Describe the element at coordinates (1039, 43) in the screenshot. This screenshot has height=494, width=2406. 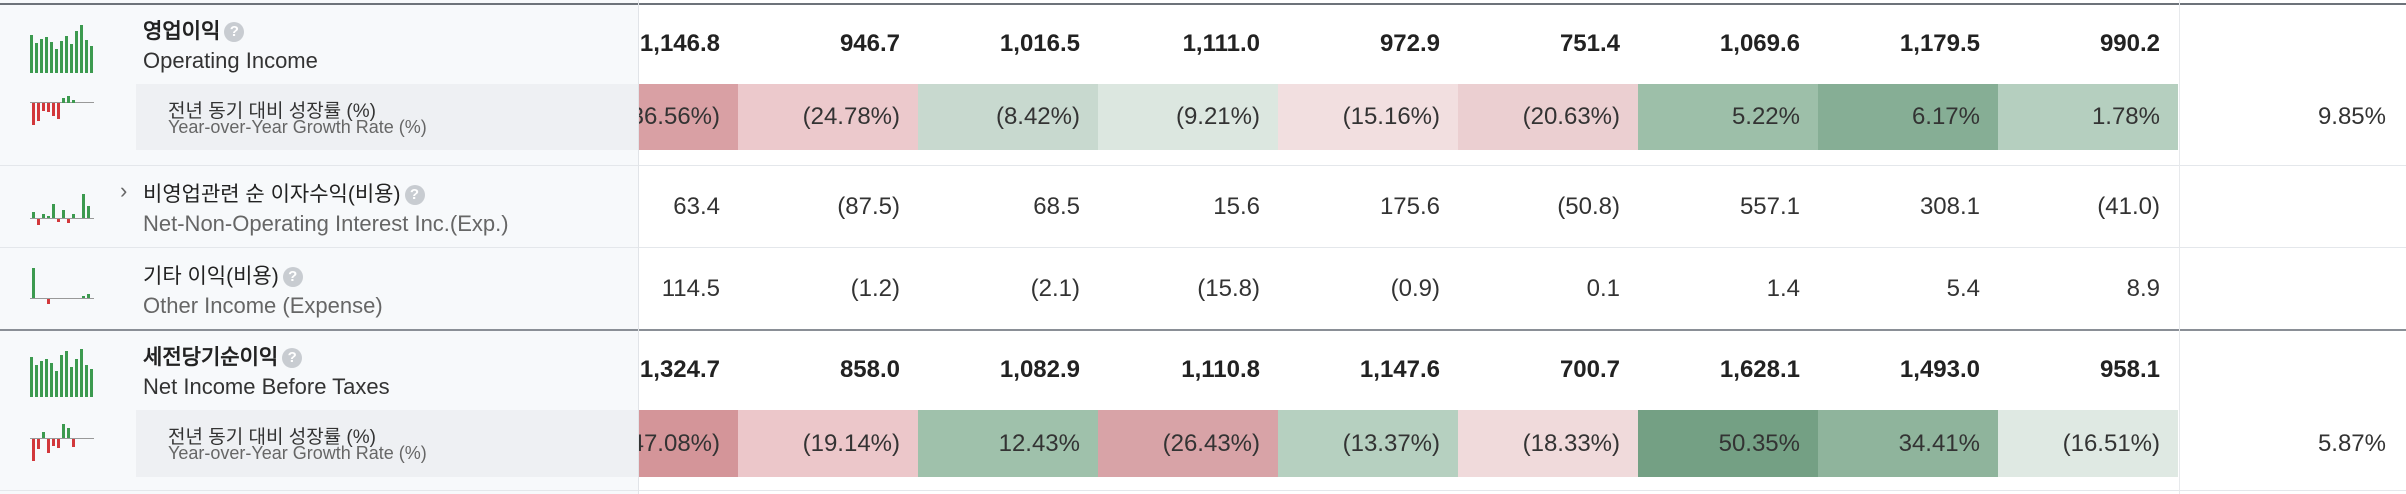
I see `value-text: 1,016.5` at that location.